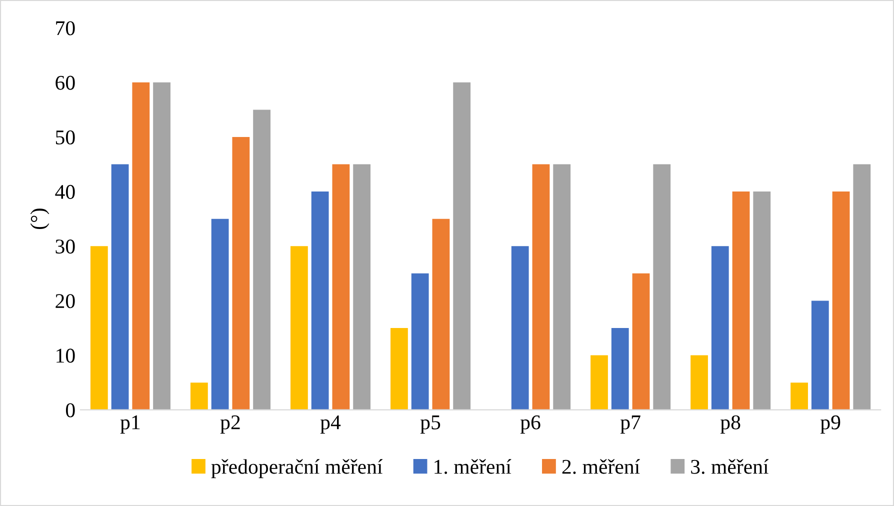 This screenshot has width=894, height=506. What do you see at coordinates (730, 466) in the screenshot?
I see `legend-label: 3. měření` at bounding box center [730, 466].